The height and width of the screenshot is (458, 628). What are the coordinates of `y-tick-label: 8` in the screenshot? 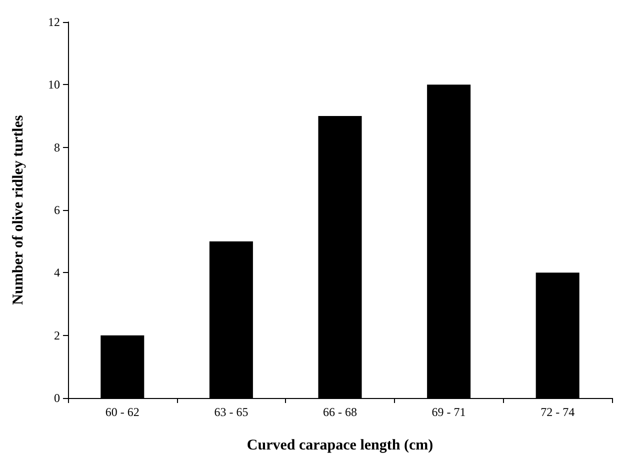 It's located at (57, 147).